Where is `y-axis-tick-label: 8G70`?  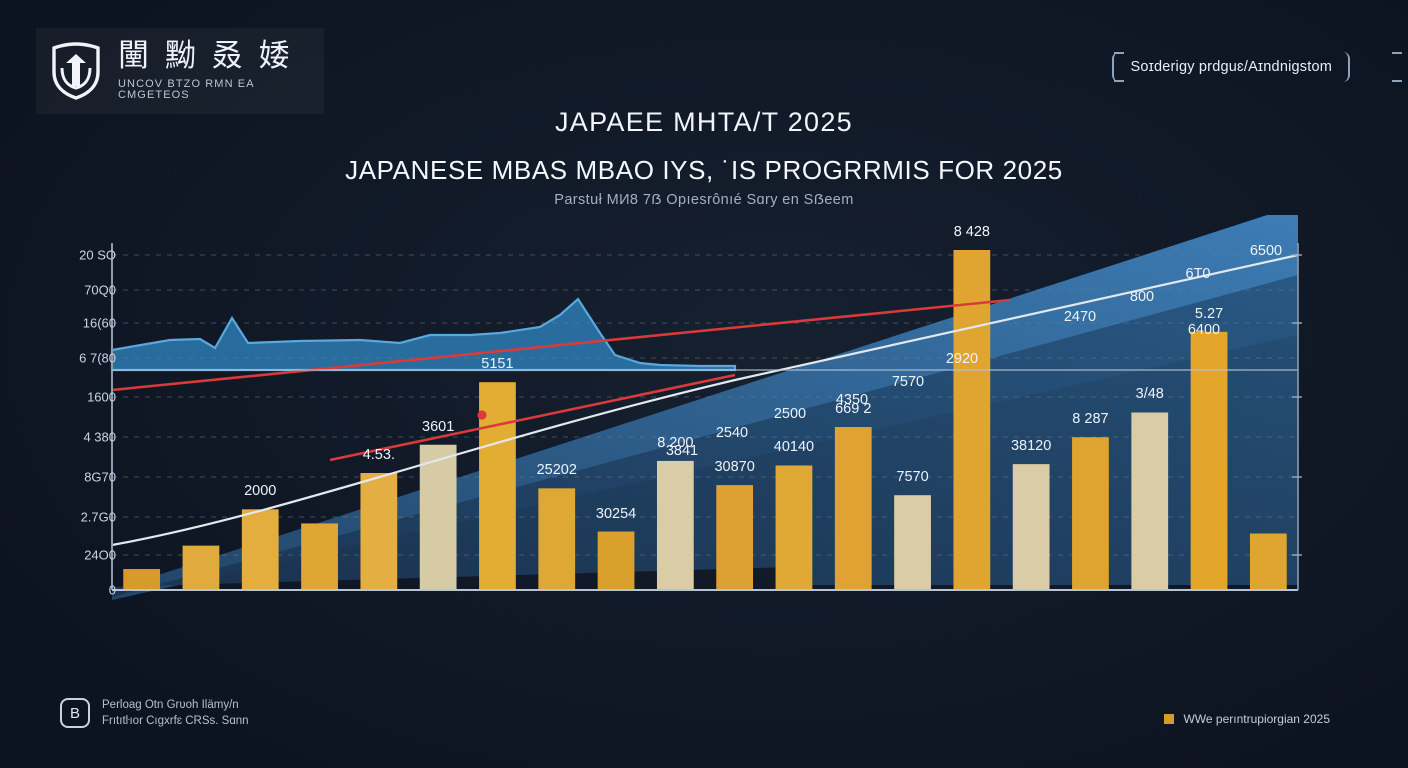 y-axis-tick-label: 8G70 is located at coordinates (100, 477).